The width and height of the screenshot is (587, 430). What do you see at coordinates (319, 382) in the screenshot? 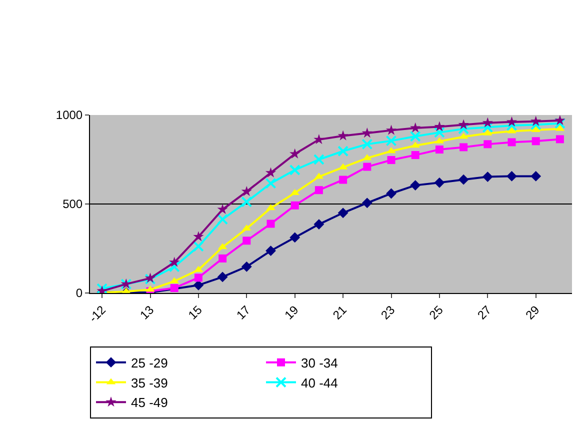
I see `legend-label: 40 -44` at bounding box center [319, 382].